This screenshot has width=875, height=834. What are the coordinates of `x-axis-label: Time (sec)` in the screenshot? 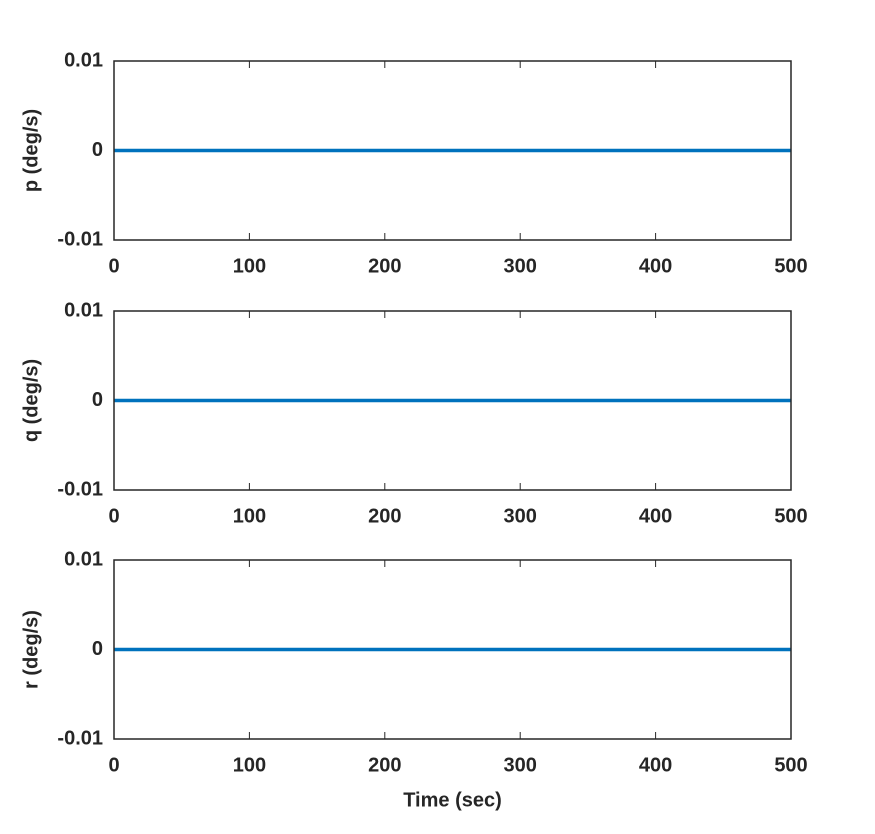 It's located at (452, 800).